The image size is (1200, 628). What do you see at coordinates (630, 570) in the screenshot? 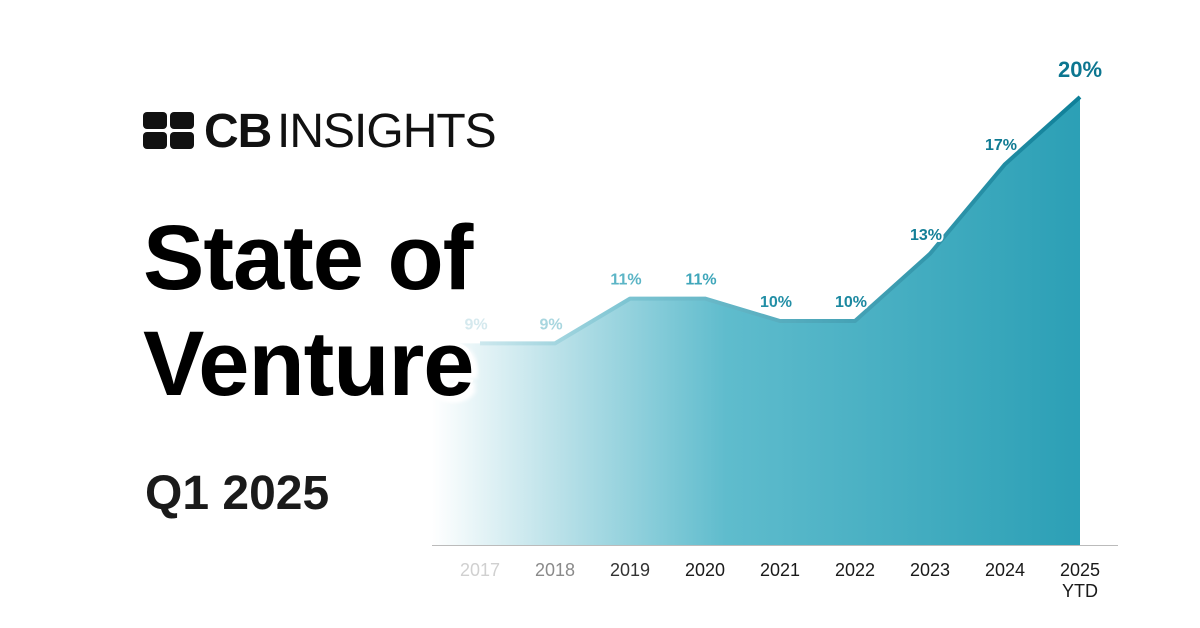
I see `x-tick-label: 2019` at bounding box center [630, 570].